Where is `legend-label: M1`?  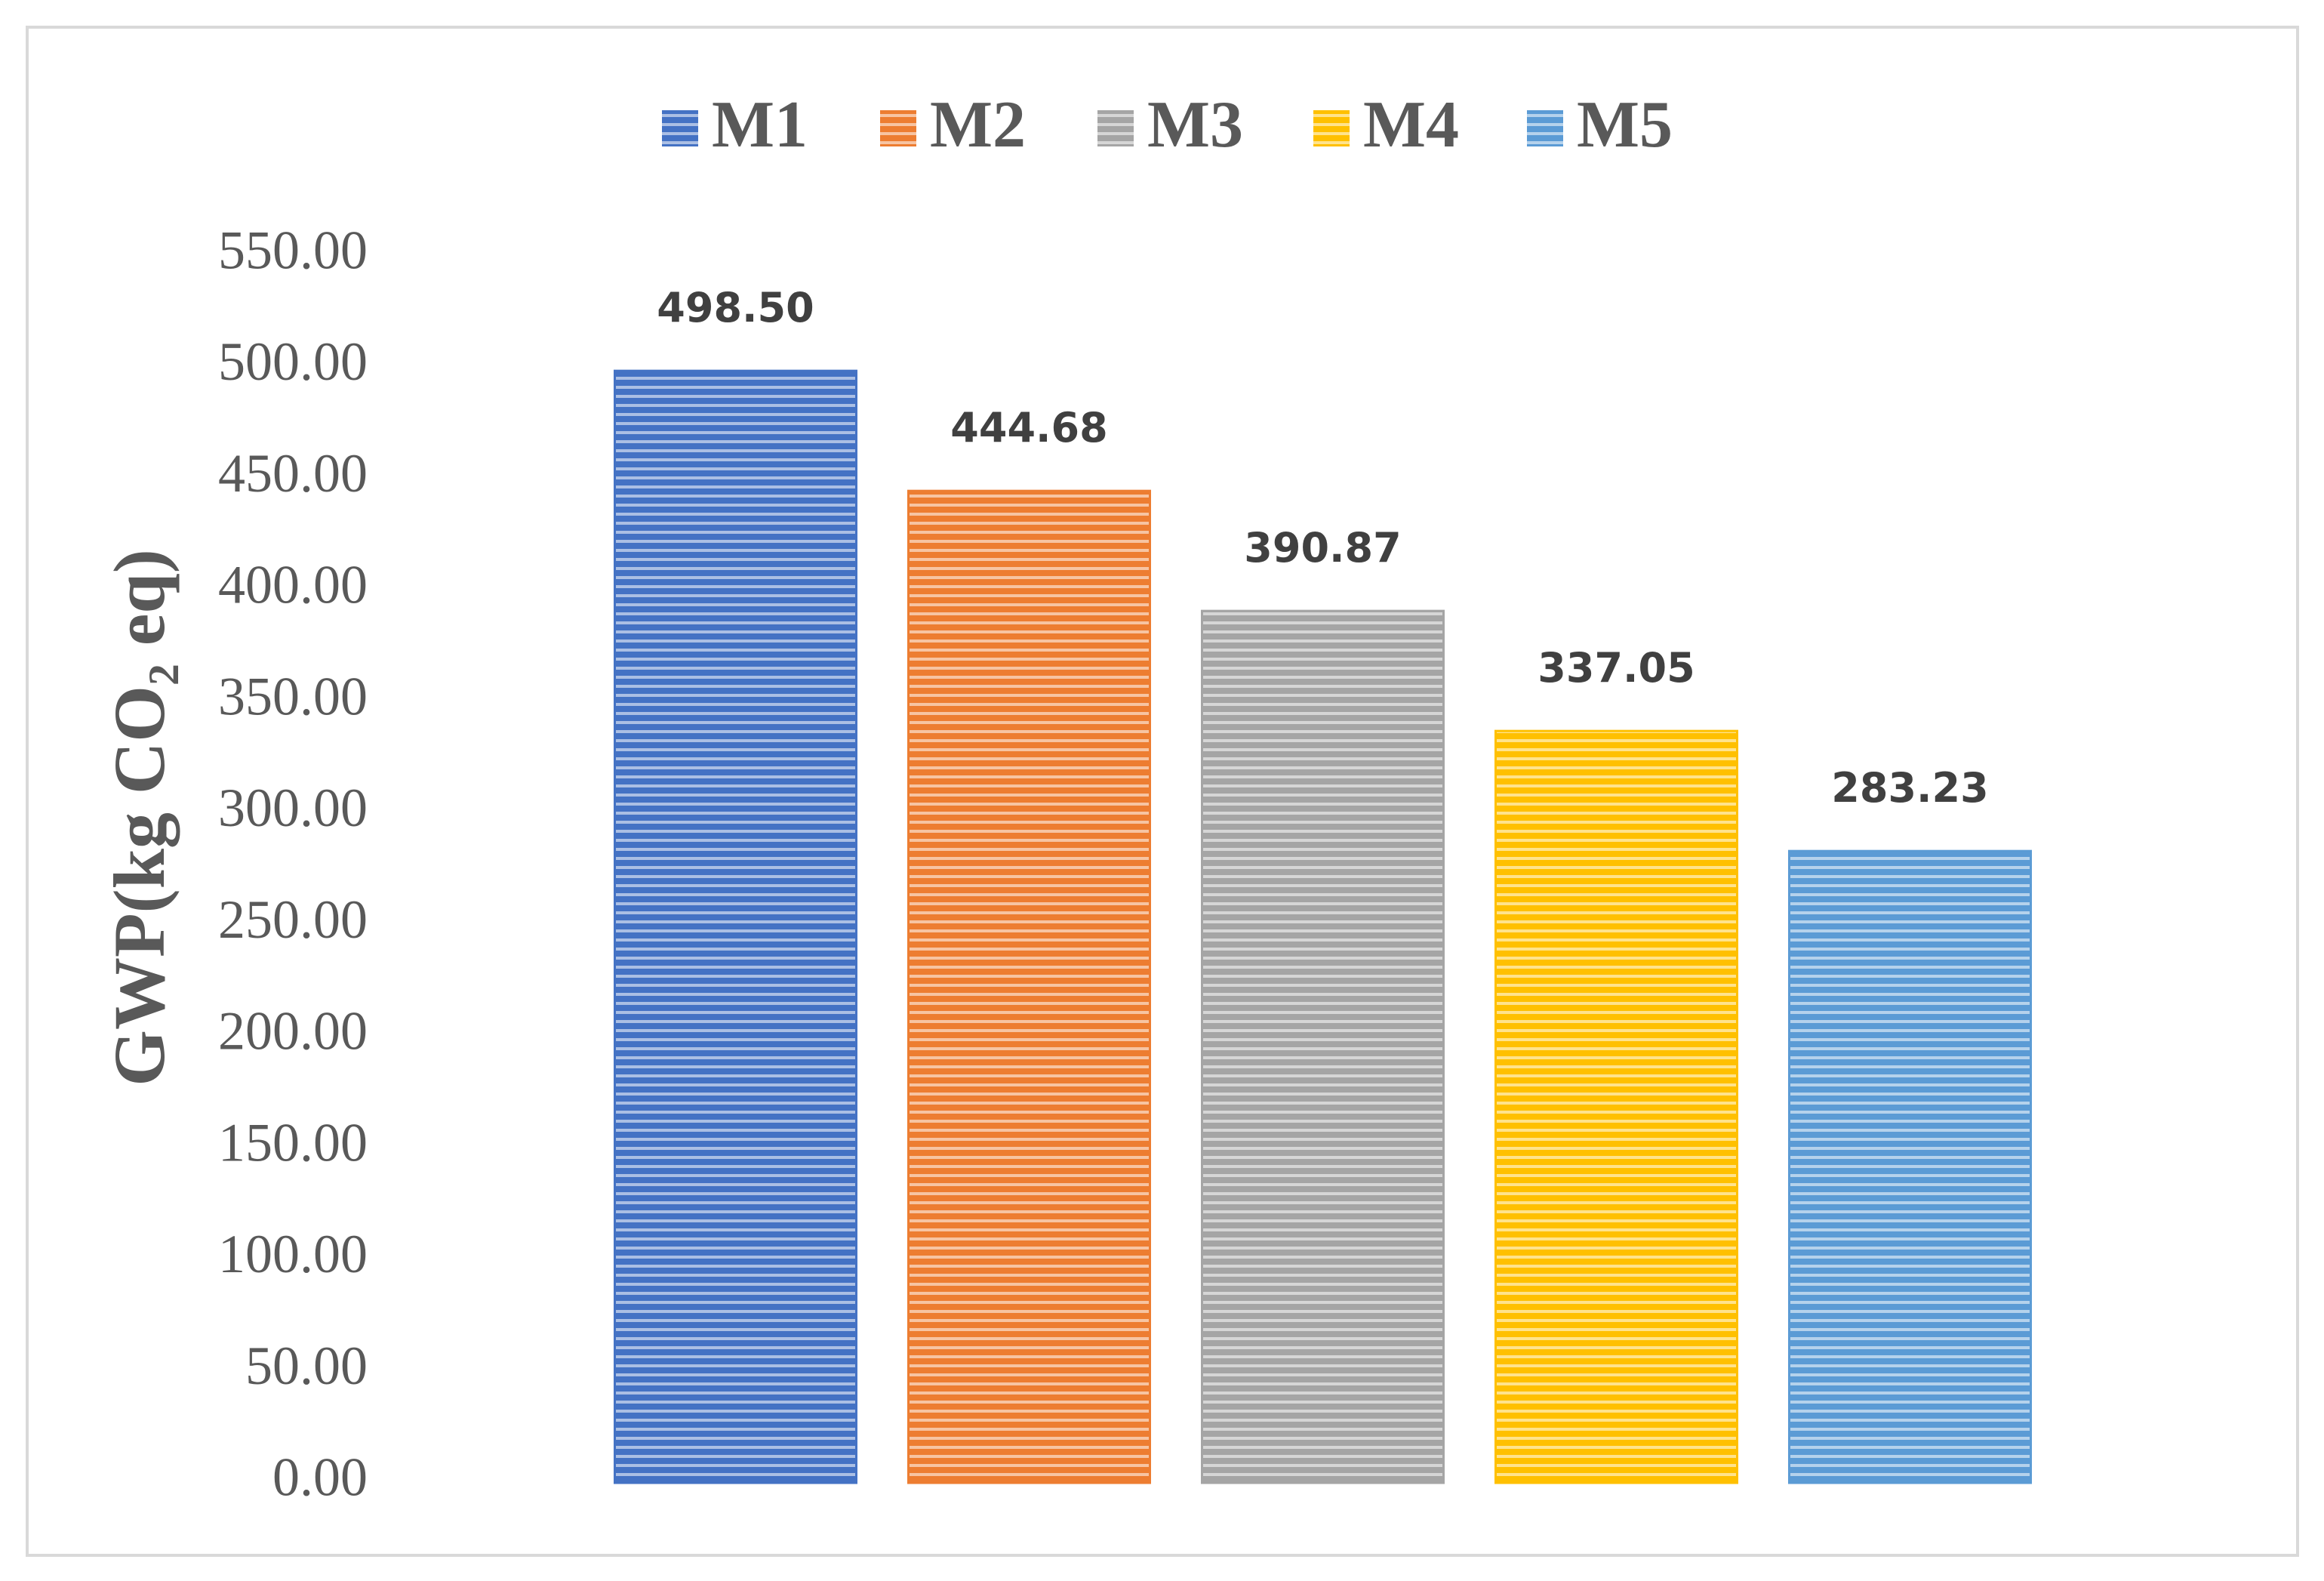 legend-label: M1 is located at coordinates (760, 125).